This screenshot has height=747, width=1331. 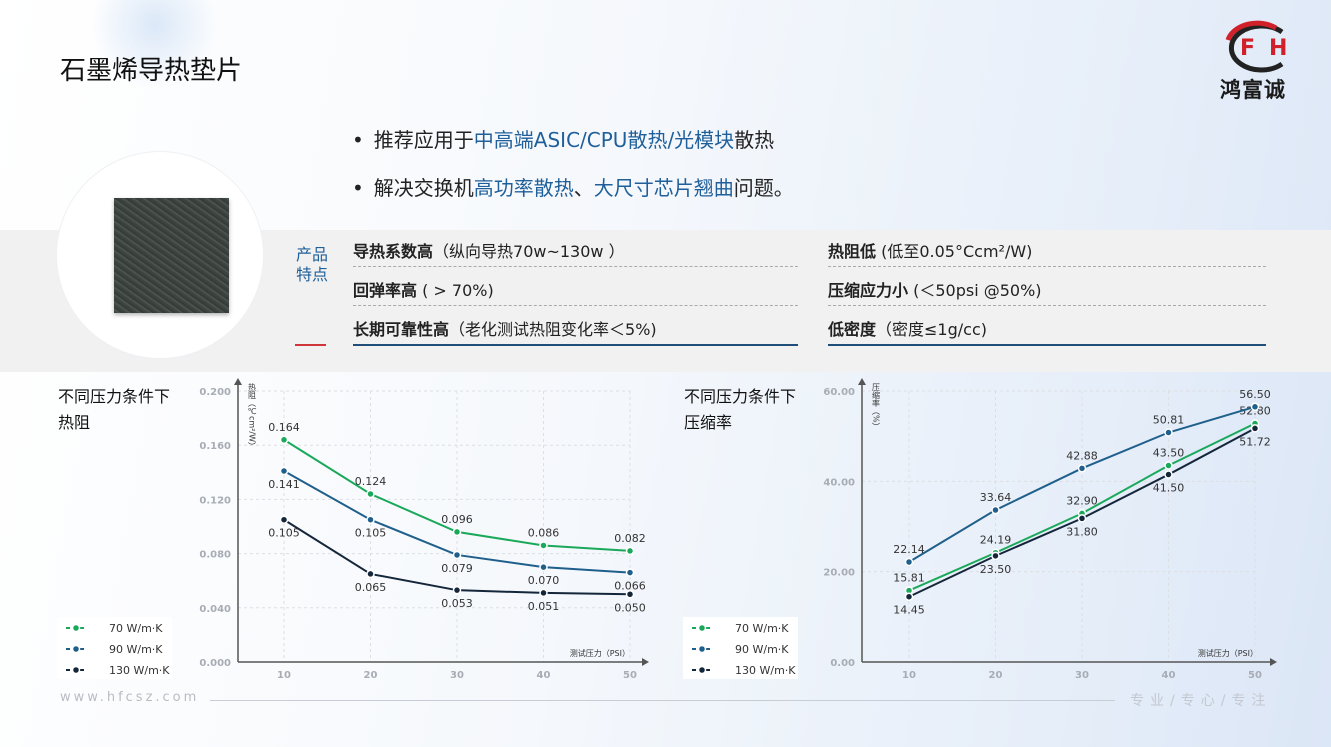 I want to click on data-label: 43.50, so click(x=1169, y=453).